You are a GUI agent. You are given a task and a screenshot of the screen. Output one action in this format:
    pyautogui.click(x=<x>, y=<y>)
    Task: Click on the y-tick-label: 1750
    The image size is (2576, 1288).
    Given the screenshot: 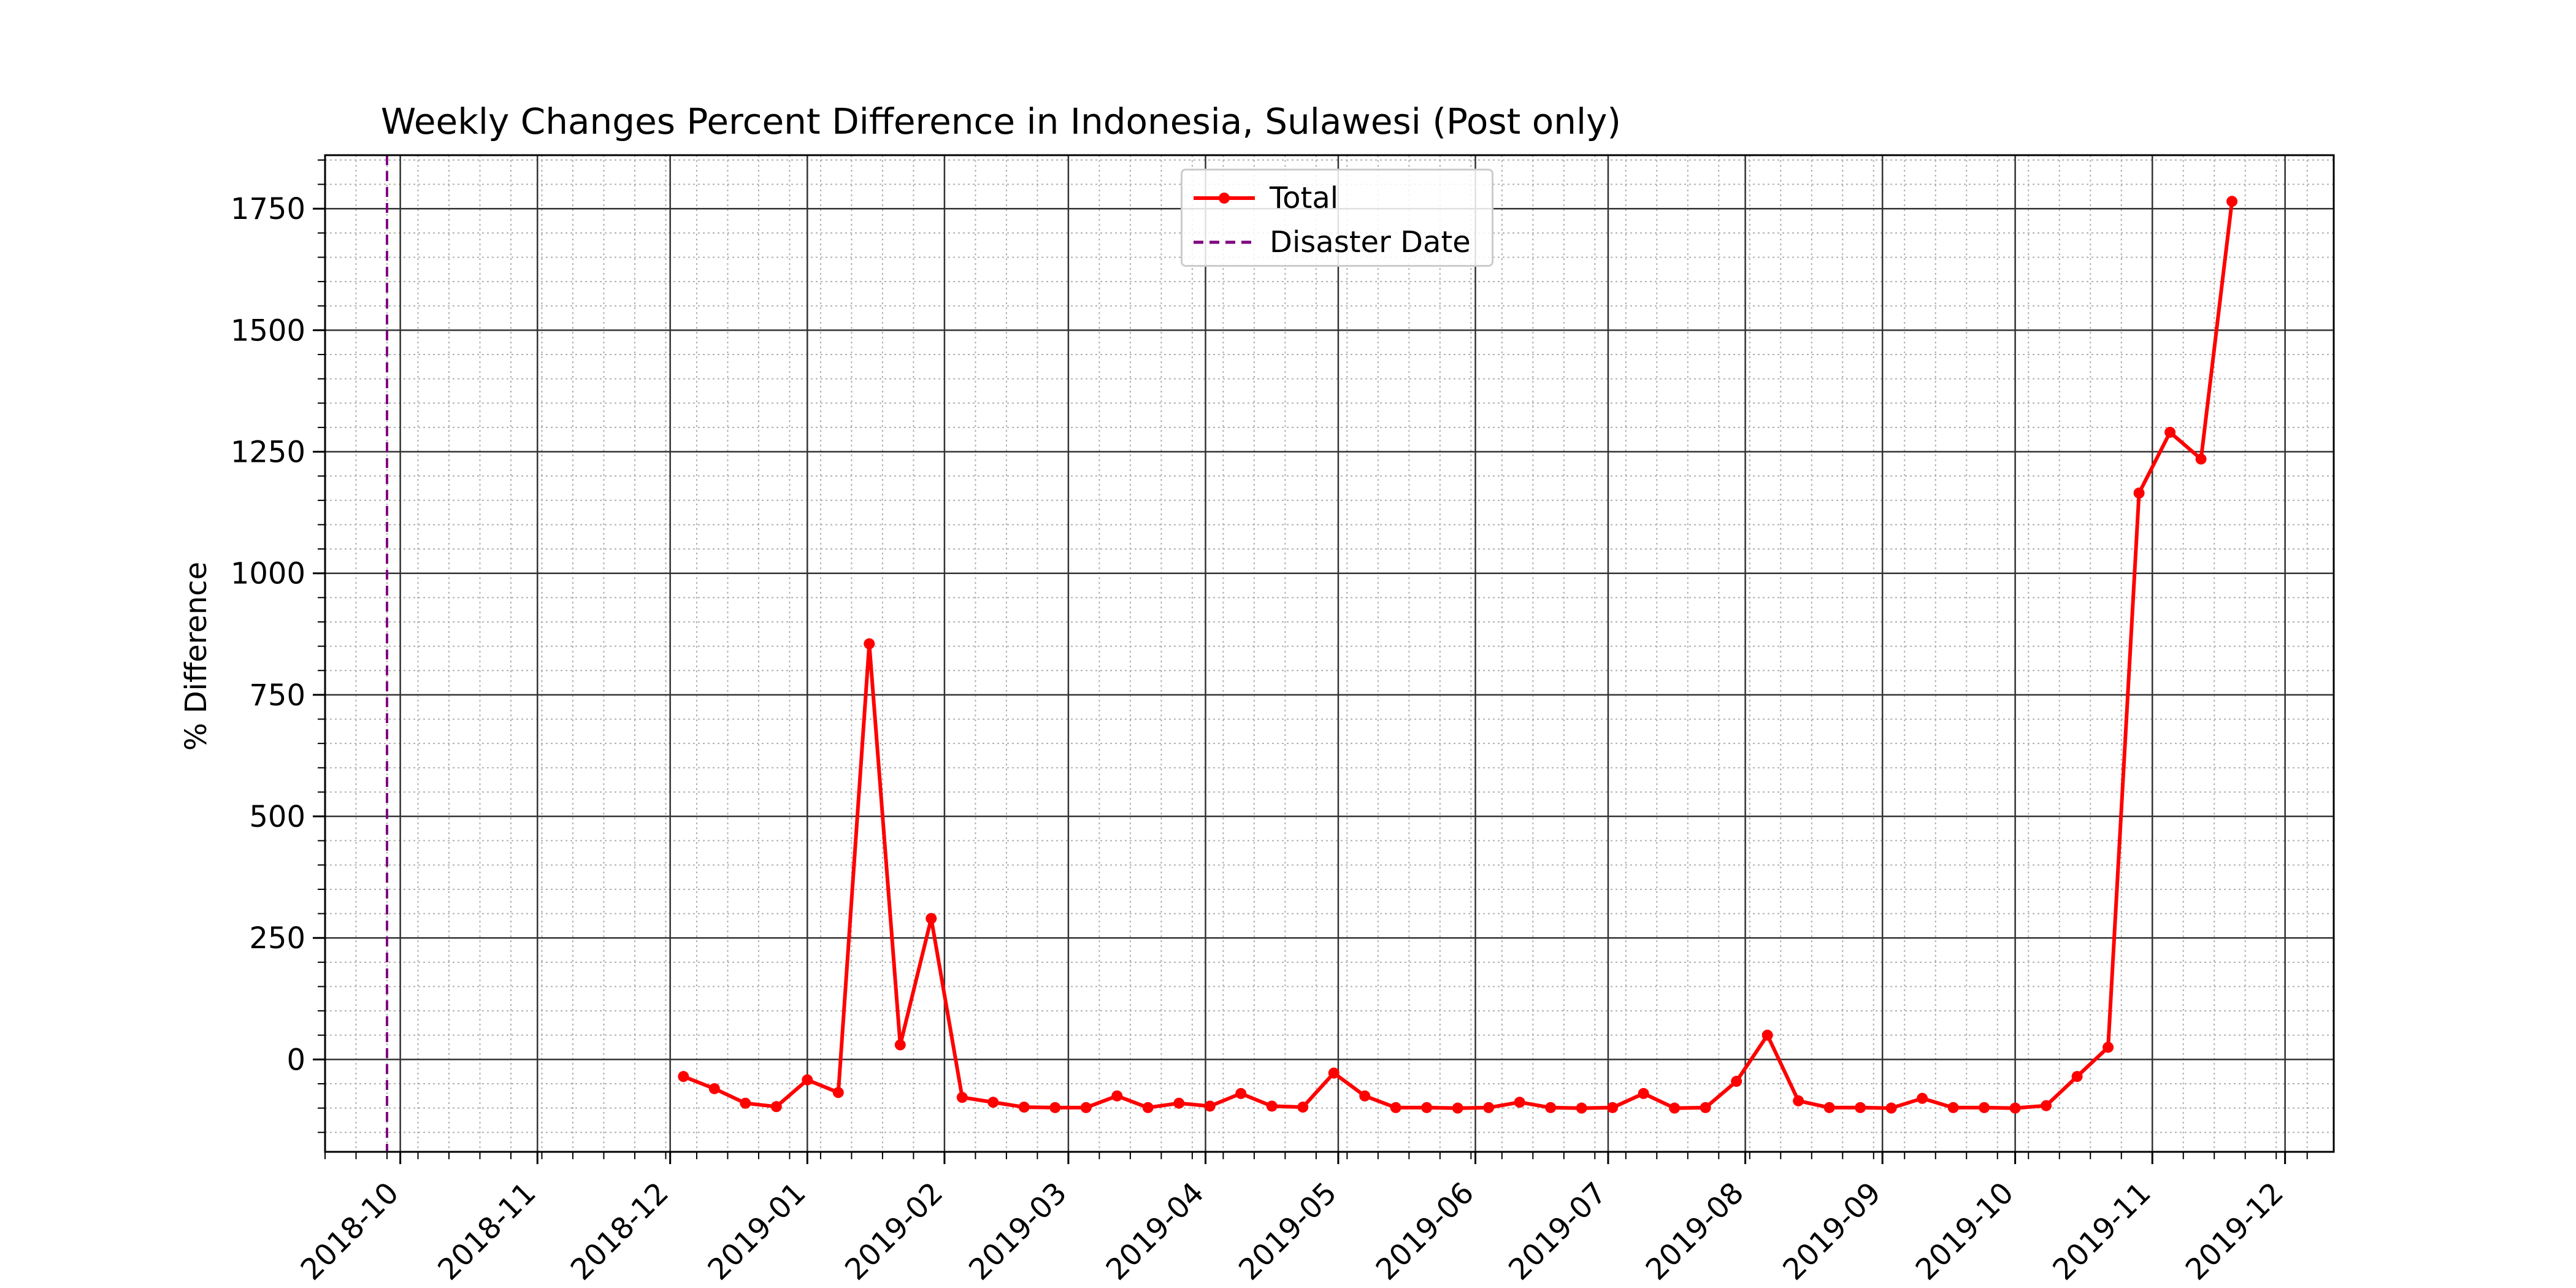 What is the action you would take?
    pyautogui.click(x=268, y=209)
    